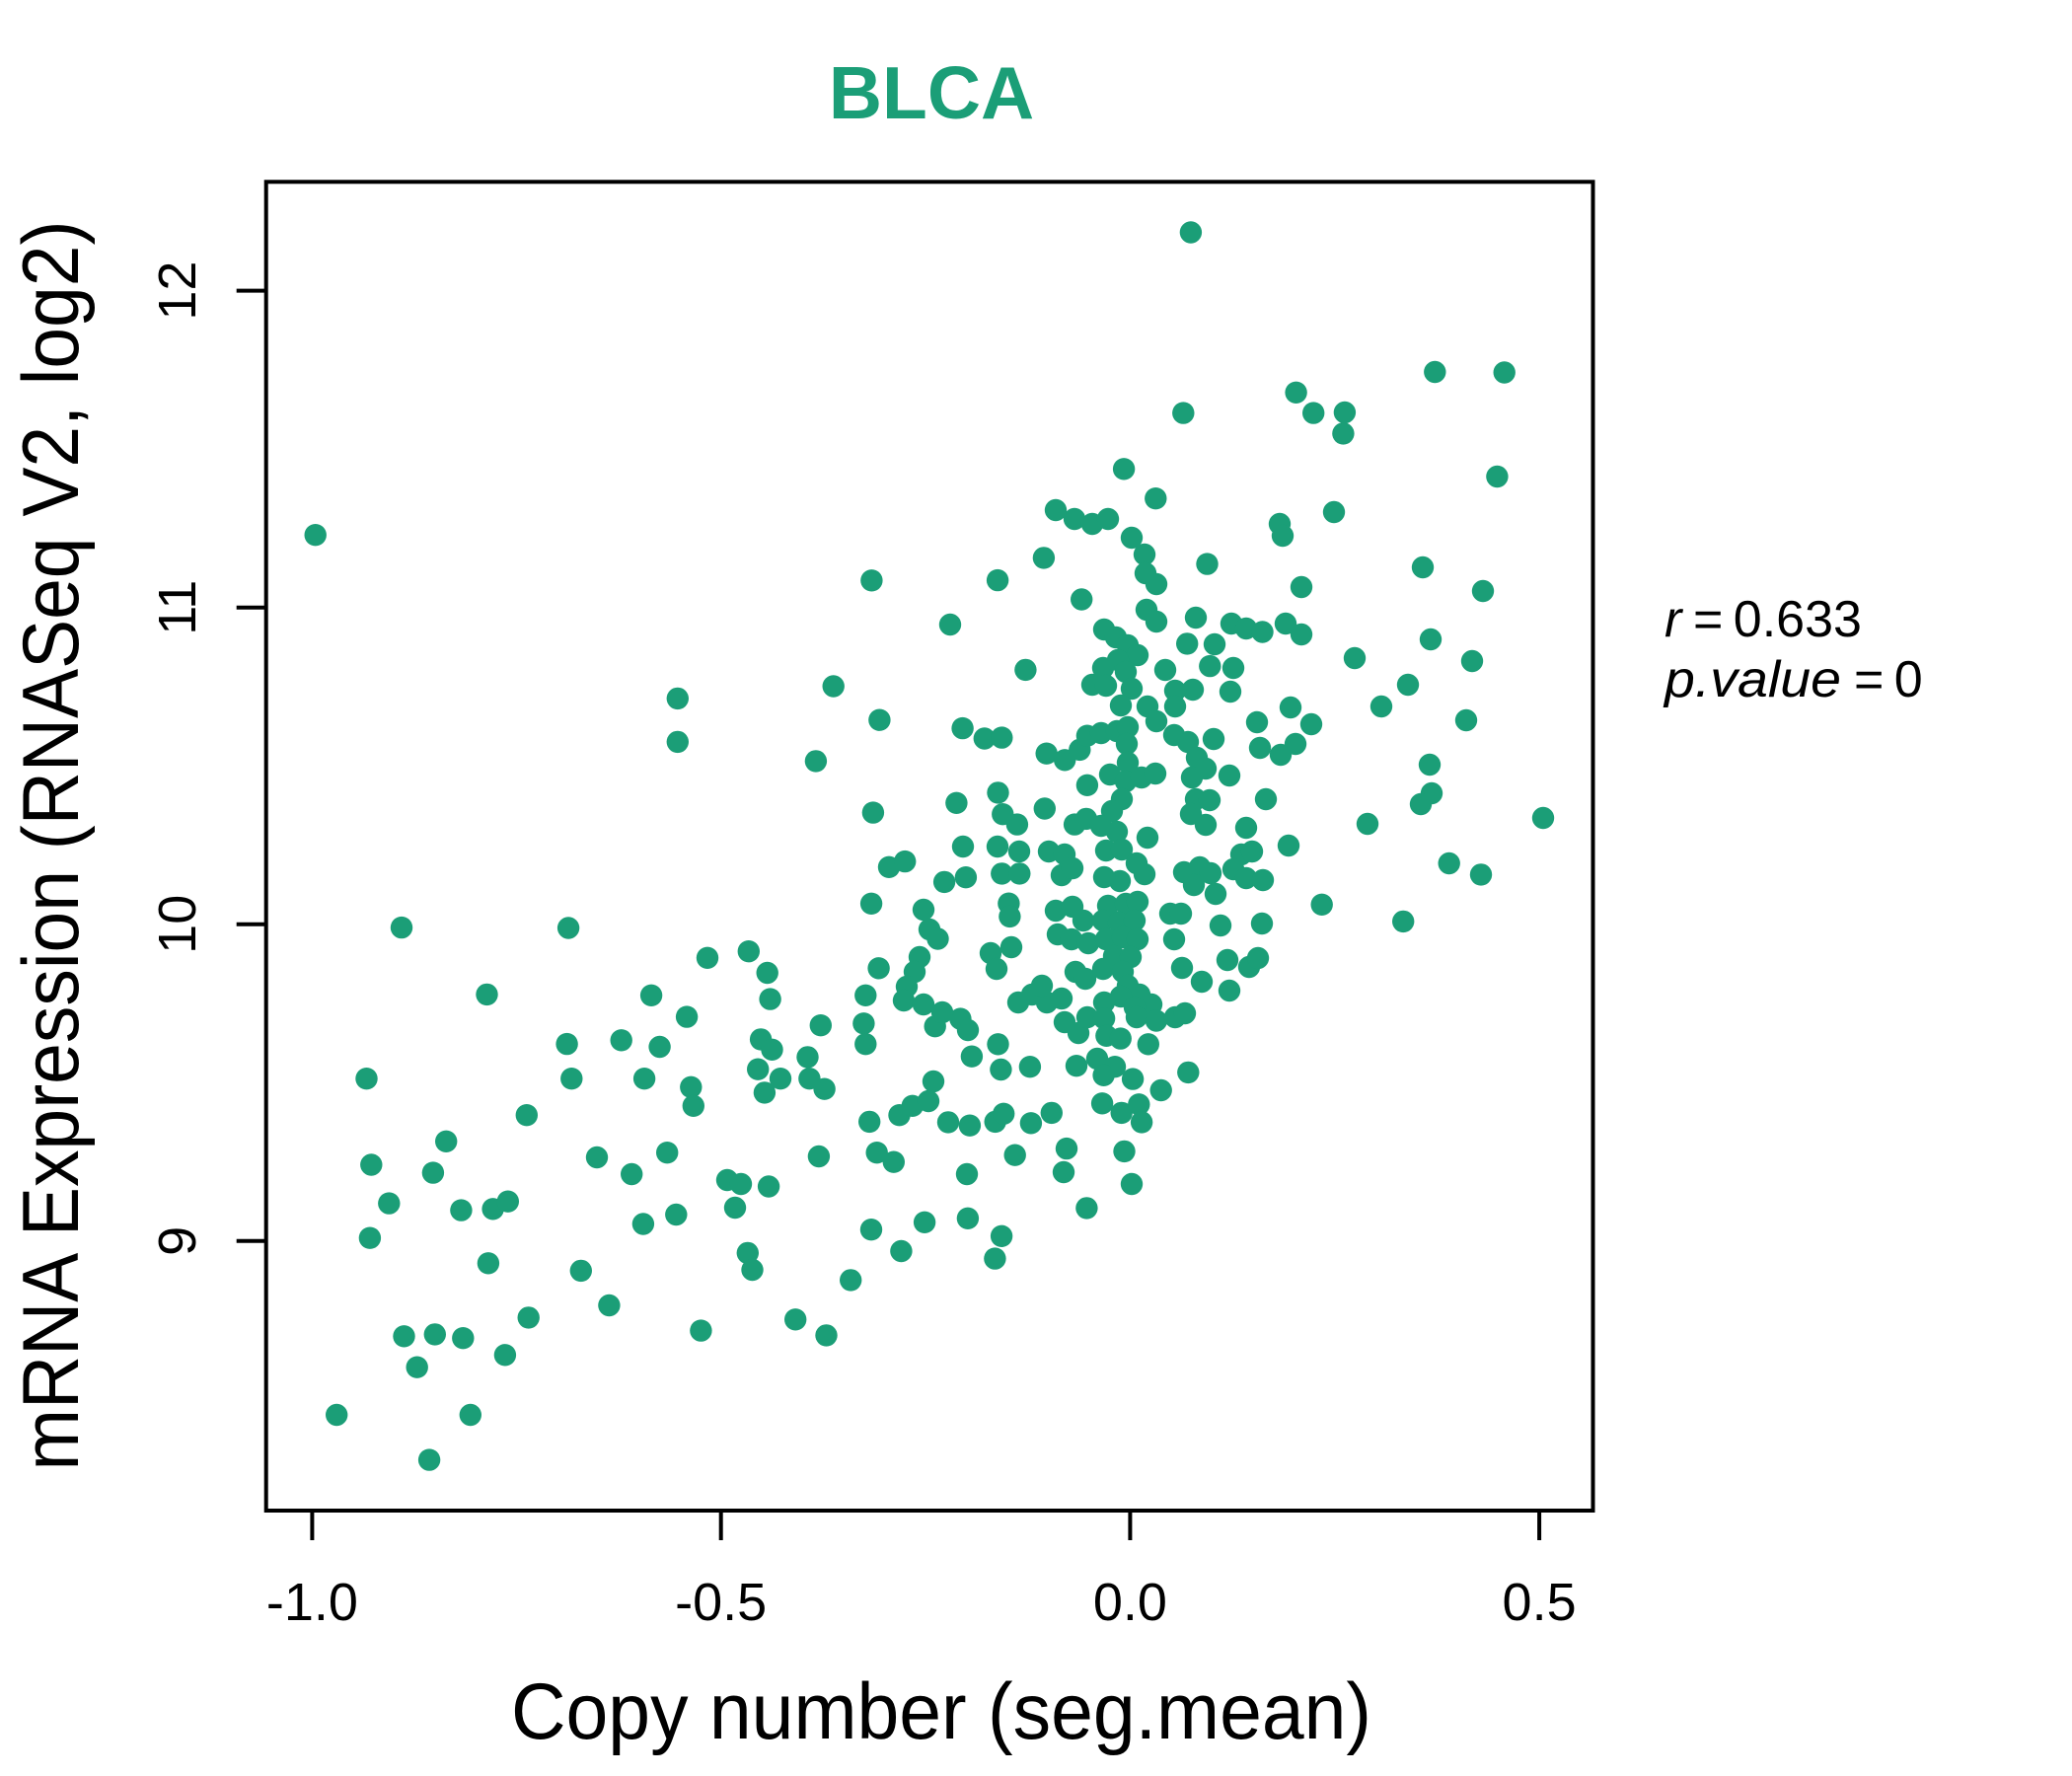 Image resolution: width=2072 pixels, height=1776 pixels. I want to click on svg-text: Copy number (seg.mean), so click(941, 1712).